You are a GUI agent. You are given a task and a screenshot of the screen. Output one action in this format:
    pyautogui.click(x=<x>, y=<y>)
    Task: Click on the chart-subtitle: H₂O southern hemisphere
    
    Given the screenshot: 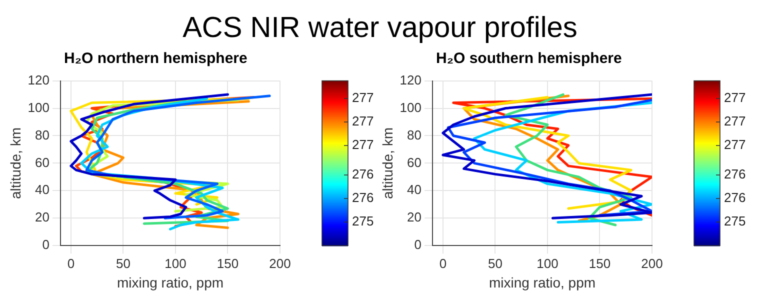 What is the action you would take?
    pyautogui.click(x=529, y=59)
    